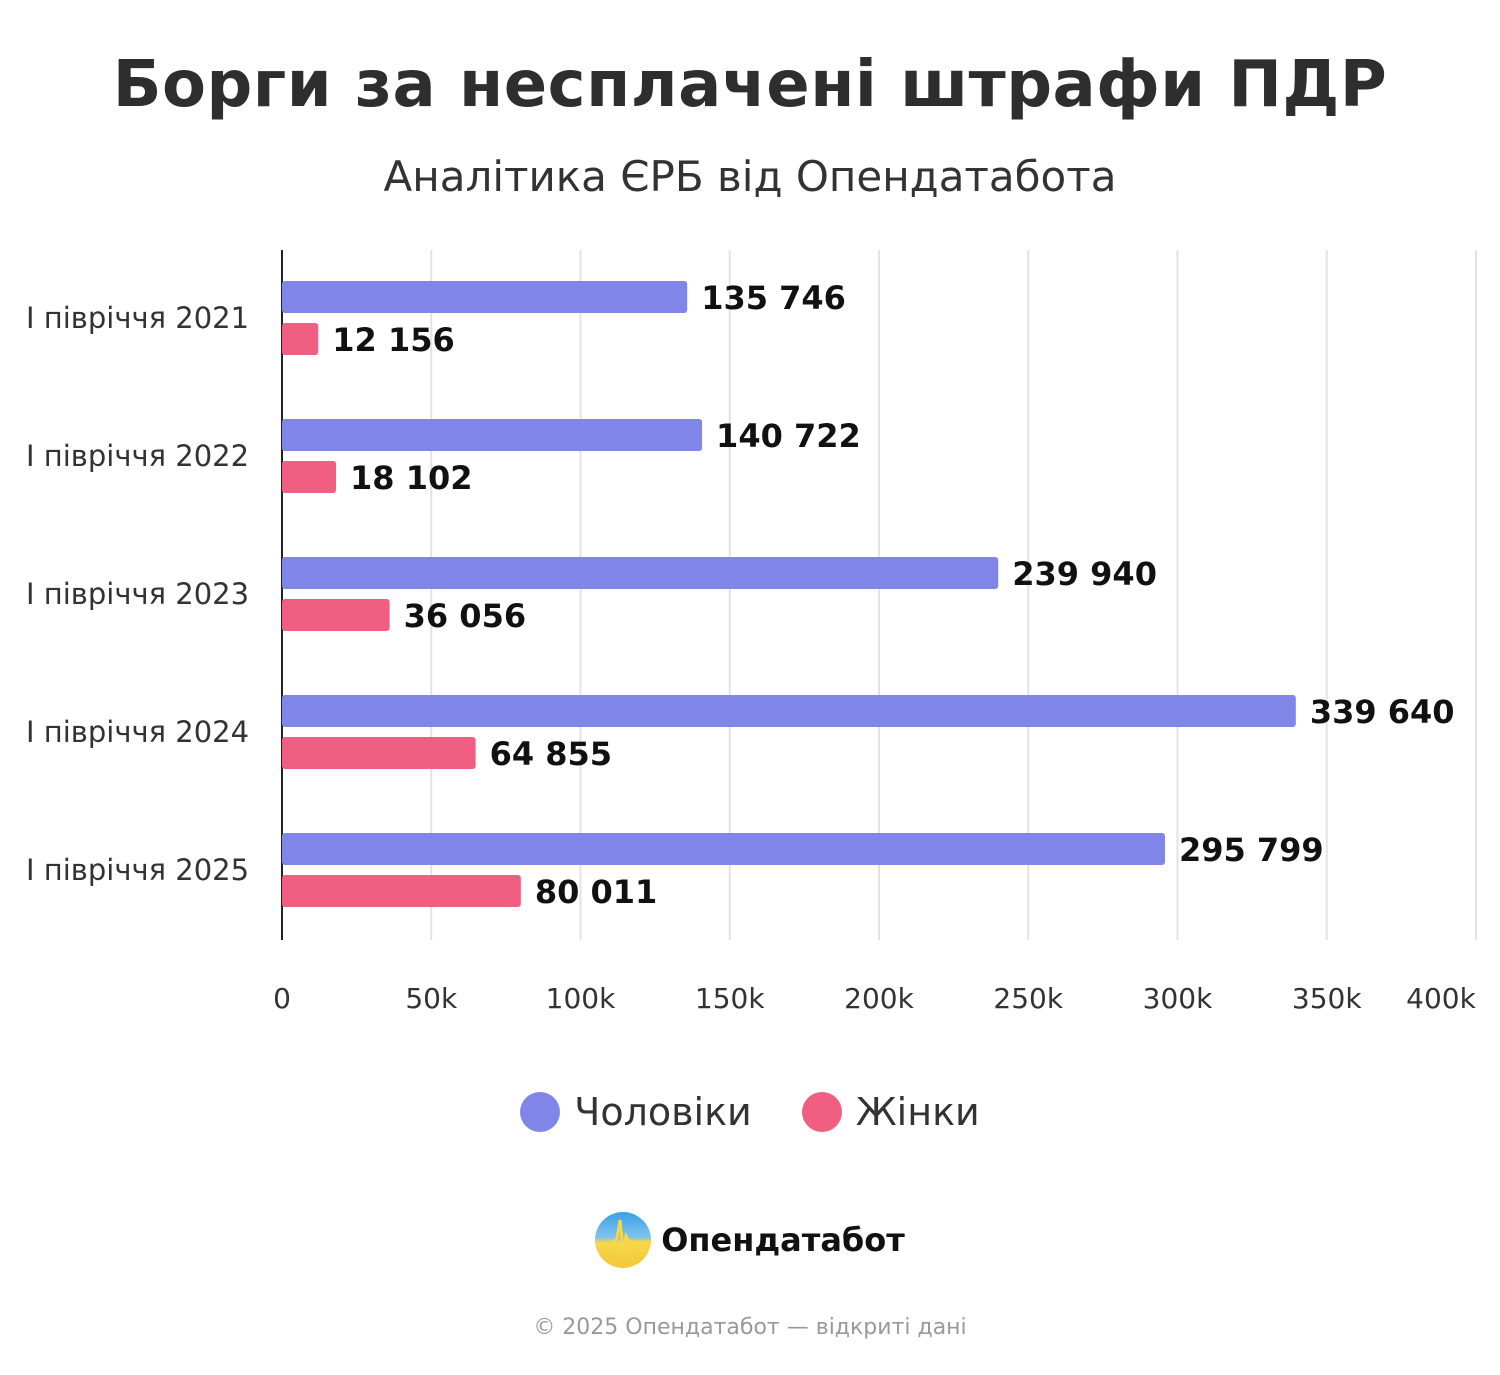 This screenshot has height=1375, width=1500. I want to click on x-tick-label: 100k, so click(581, 998).